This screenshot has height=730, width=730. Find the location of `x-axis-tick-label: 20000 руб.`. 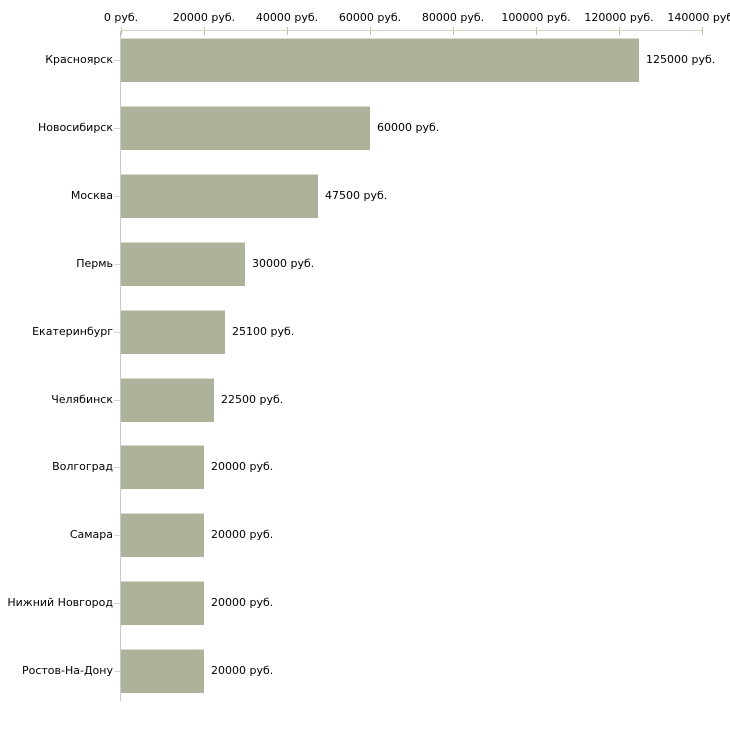

x-axis-tick-label: 20000 руб. is located at coordinates (204, 17).